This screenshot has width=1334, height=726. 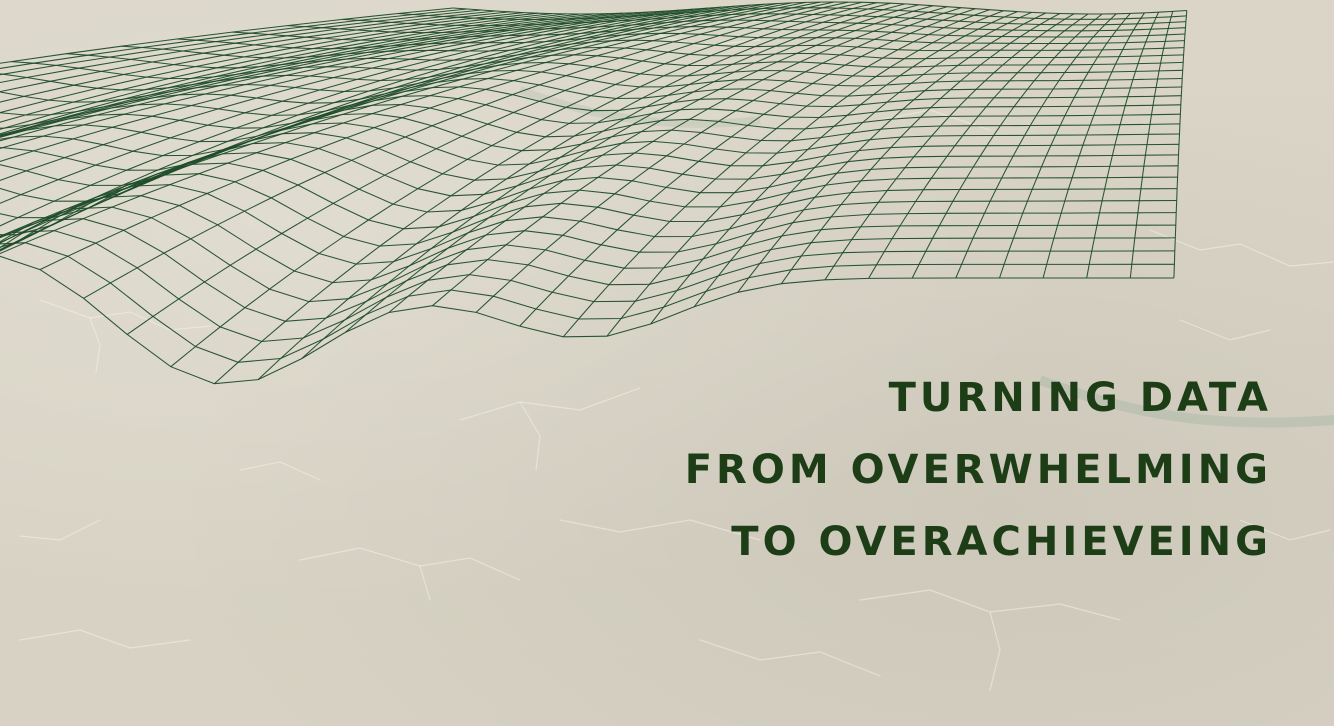 What do you see at coordinates (1001, 542) in the screenshot?
I see `headline-line-3: TO OVERACHIEVEING` at bounding box center [1001, 542].